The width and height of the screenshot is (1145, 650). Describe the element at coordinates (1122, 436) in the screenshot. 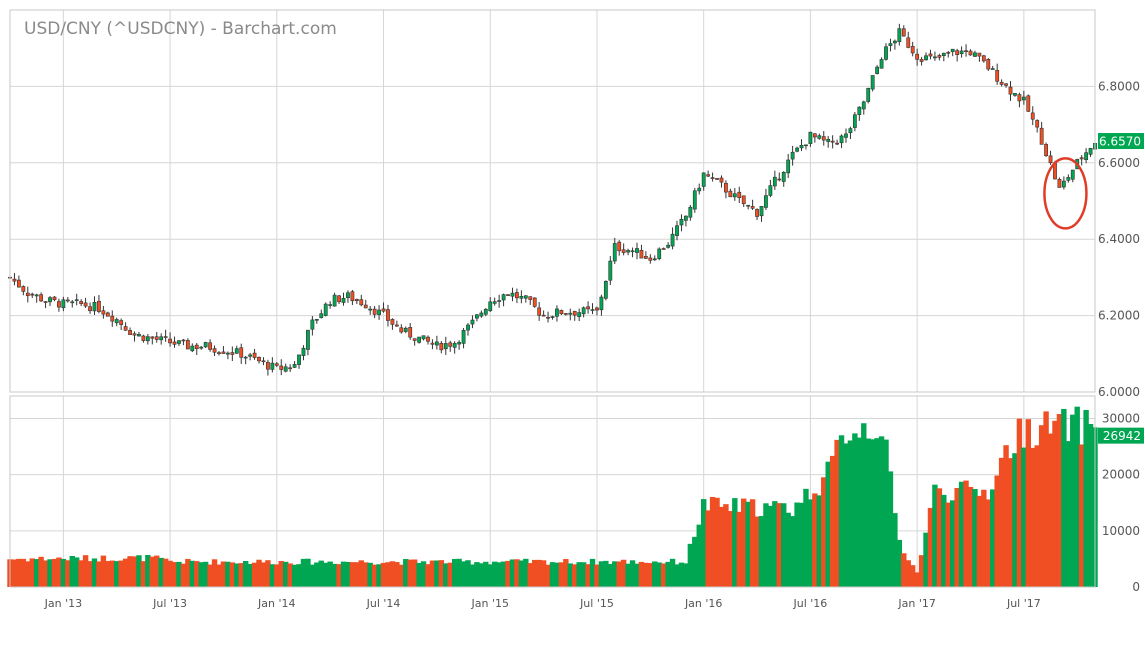

I see `volume-last-value-tag: 26942` at that location.